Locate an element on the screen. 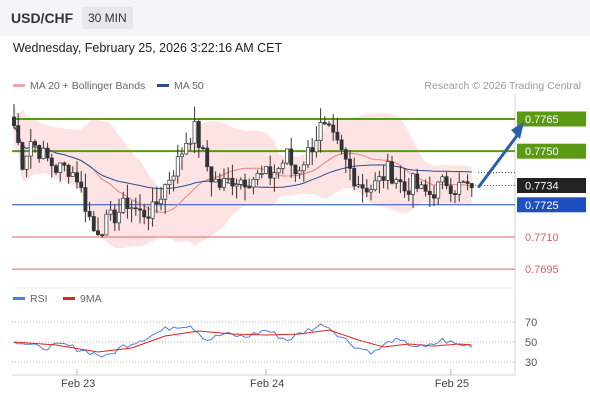  legend-rsi-ma: 9MA is located at coordinates (82, 299).